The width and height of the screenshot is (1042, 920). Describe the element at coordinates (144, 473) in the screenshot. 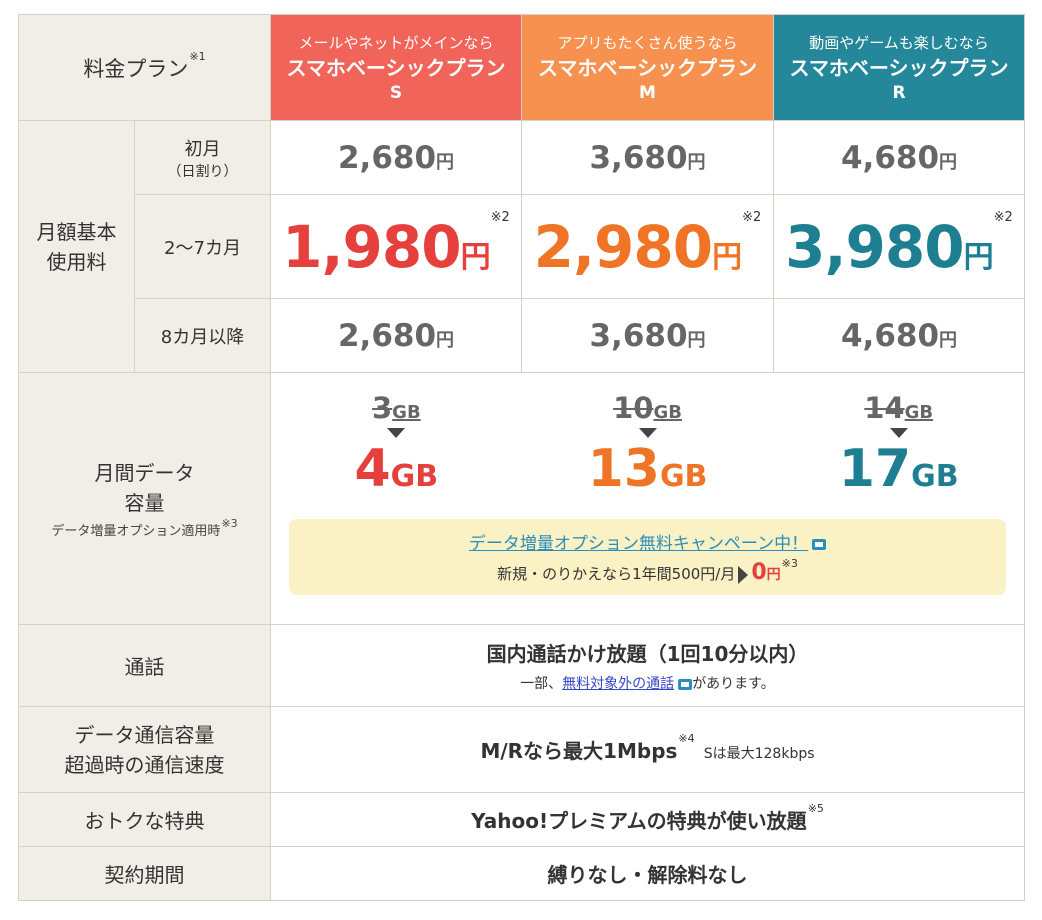

I see `data-label-1: 月間データ` at that location.